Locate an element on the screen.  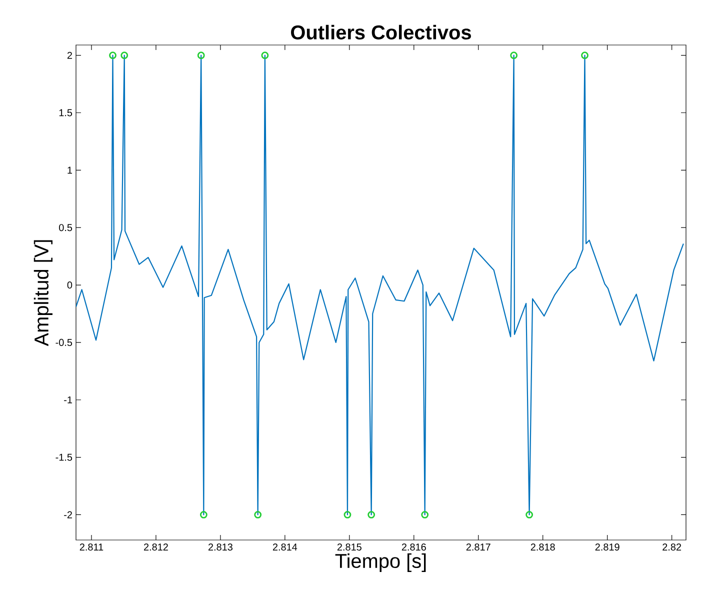
x-tick-label: 2.818 is located at coordinates (542, 547).